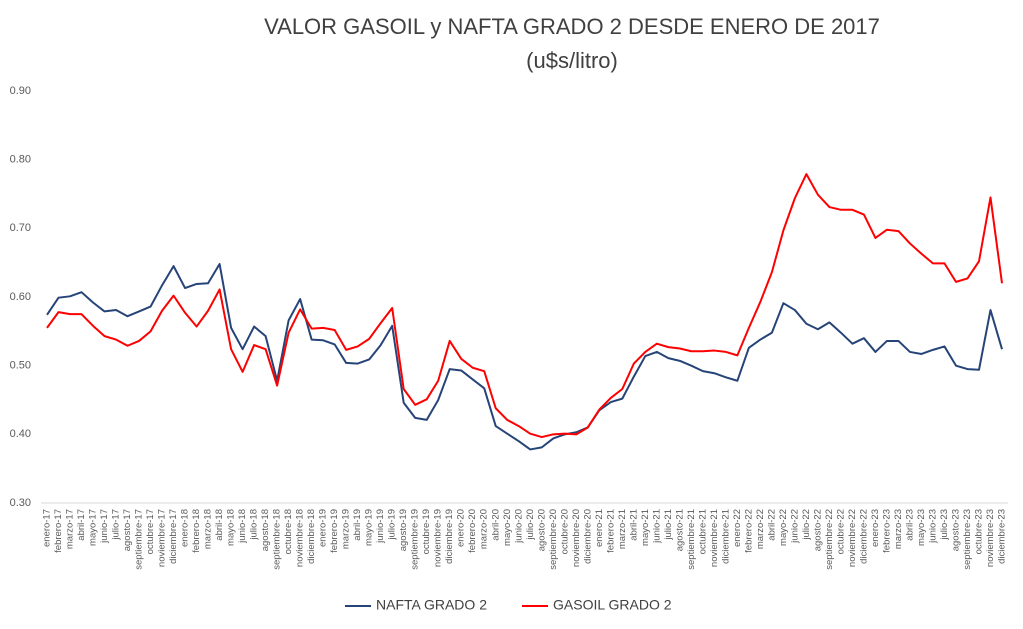 This screenshot has height=629, width=1023. Describe the element at coordinates (921, 527) in the screenshot. I see `x-tick-label: mayo-23` at that location.